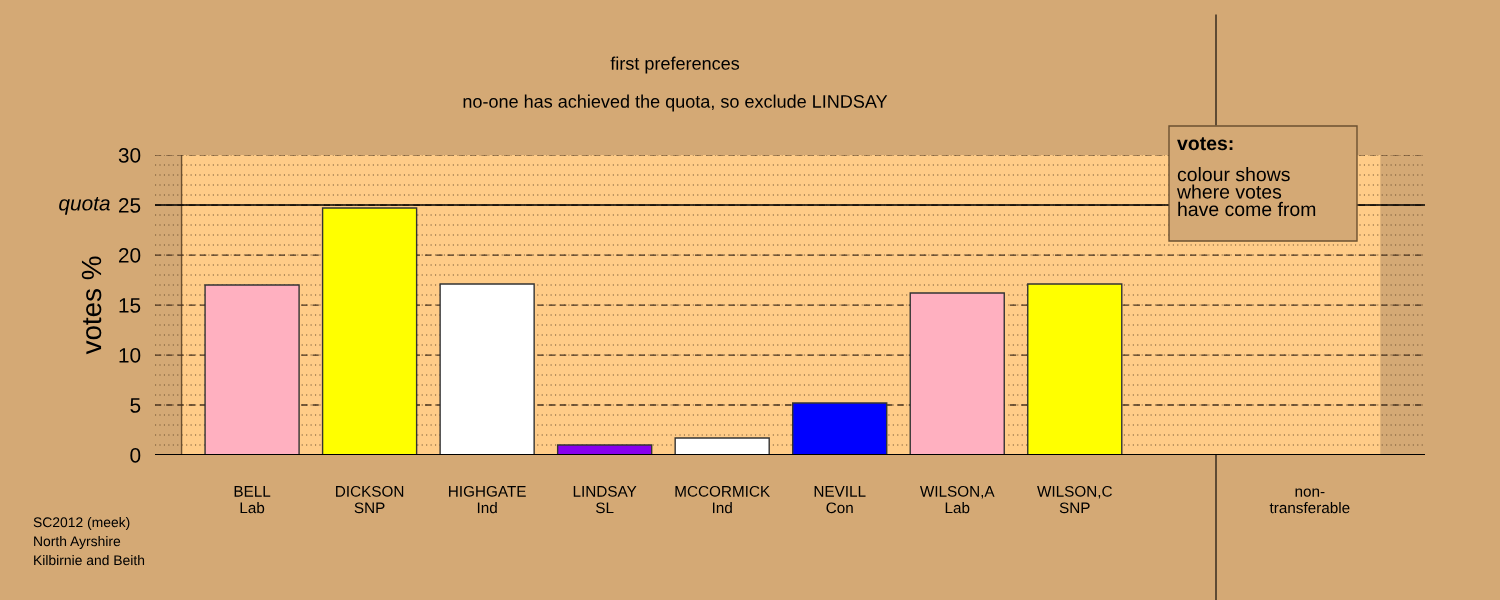 The image size is (1500, 600). Describe the element at coordinates (1309, 501) in the screenshot. I see `x-tick-label: non- transferable` at that location.